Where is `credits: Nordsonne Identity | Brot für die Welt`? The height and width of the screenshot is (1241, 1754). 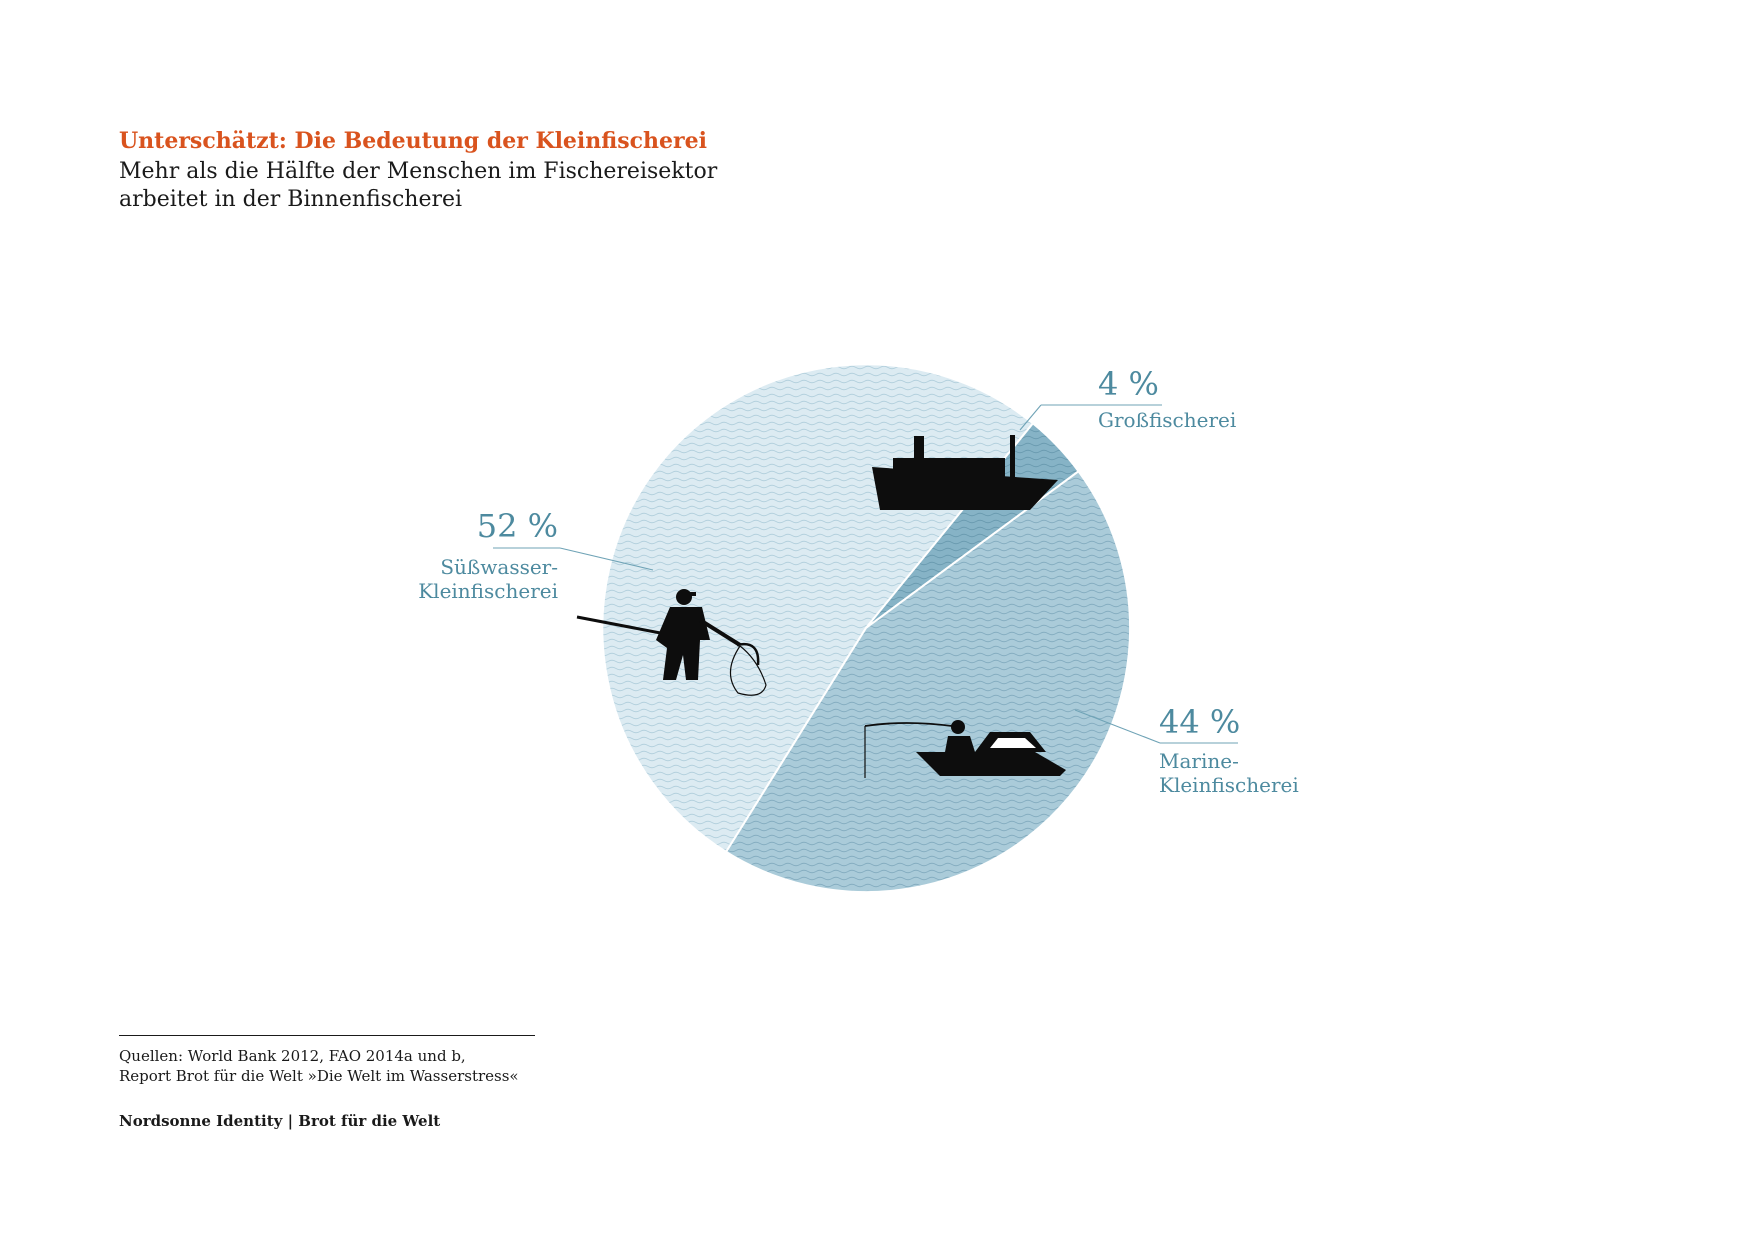 credits: Nordsonne Identity | Brot für die Welt is located at coordinates (280, 1121).